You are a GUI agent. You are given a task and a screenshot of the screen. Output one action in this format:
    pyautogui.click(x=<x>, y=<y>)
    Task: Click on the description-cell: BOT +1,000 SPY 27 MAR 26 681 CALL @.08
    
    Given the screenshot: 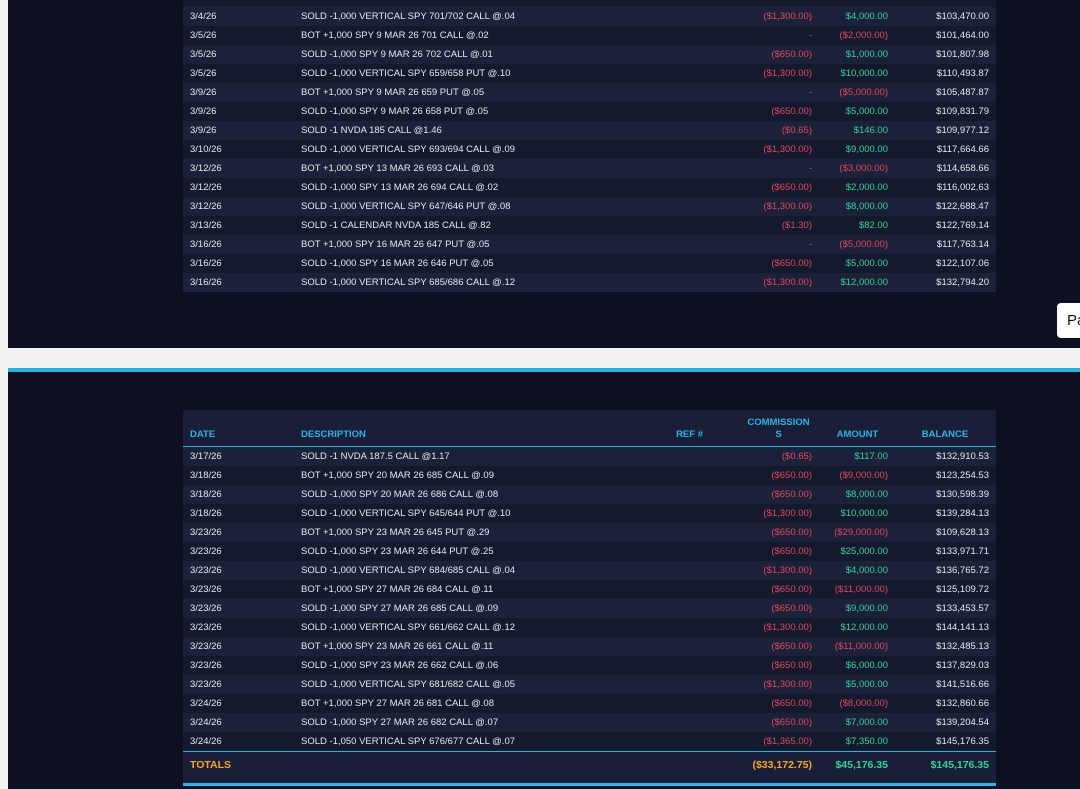 What is the action you would take?
    pyautogui.click(x=397, y=703)
    